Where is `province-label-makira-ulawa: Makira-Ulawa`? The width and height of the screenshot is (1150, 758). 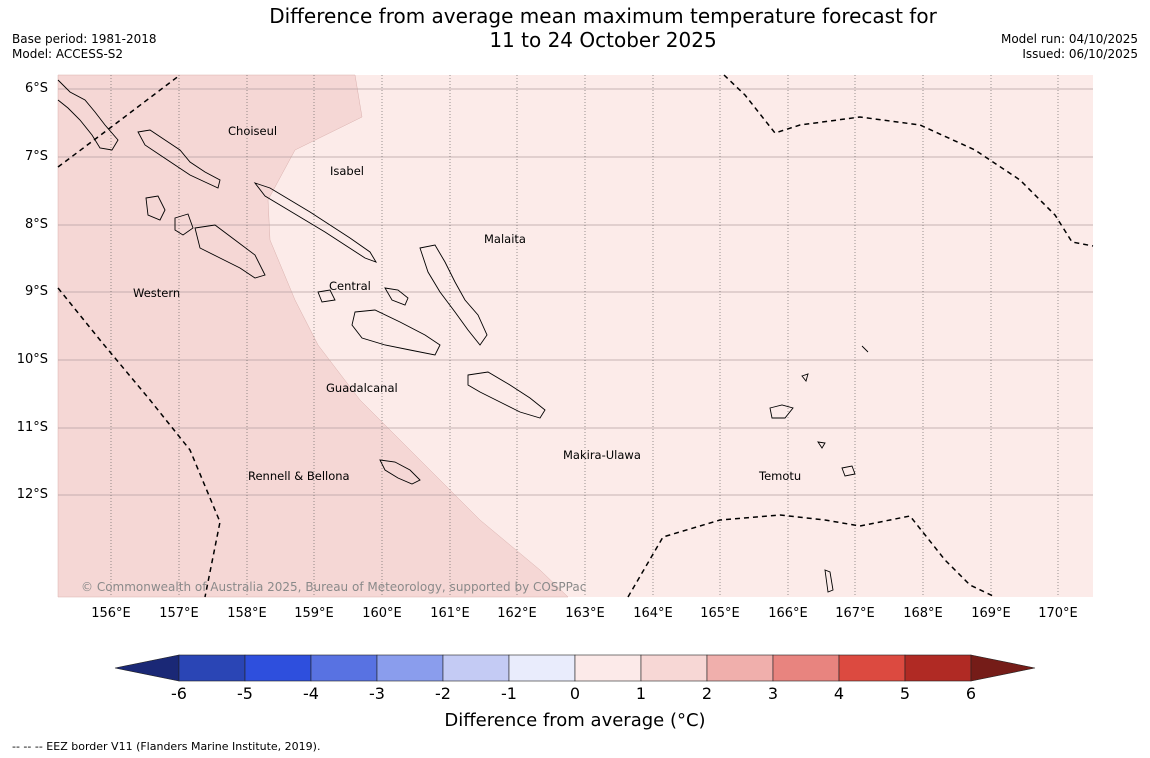
province-label-makira-ulawa: Makira-Ulawa is located at coordinates (602, 455).